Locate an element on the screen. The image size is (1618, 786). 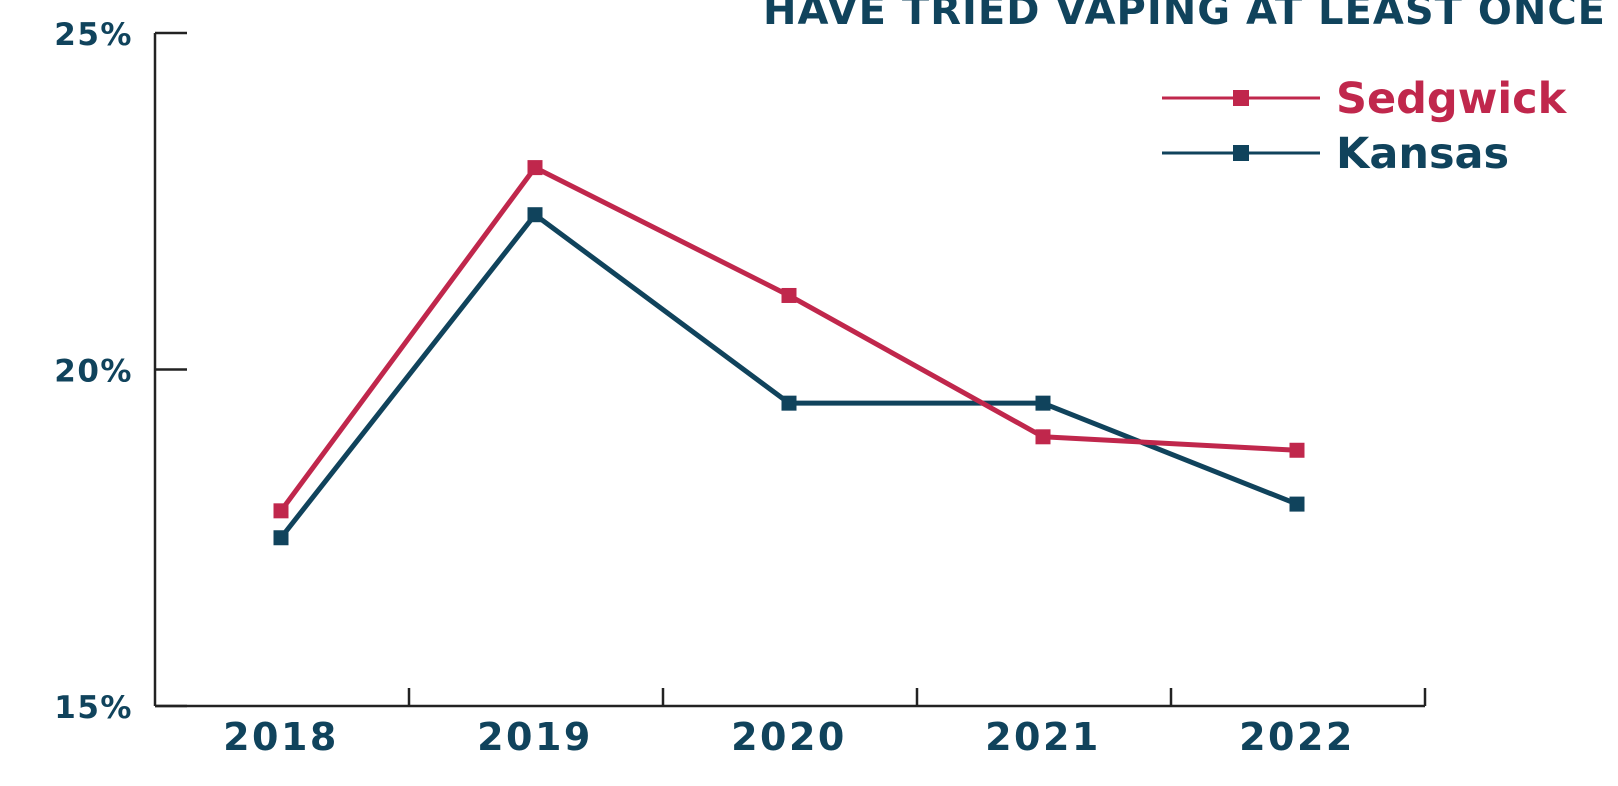
x-tick-label: 2018 is located at coordinates (281, 737).